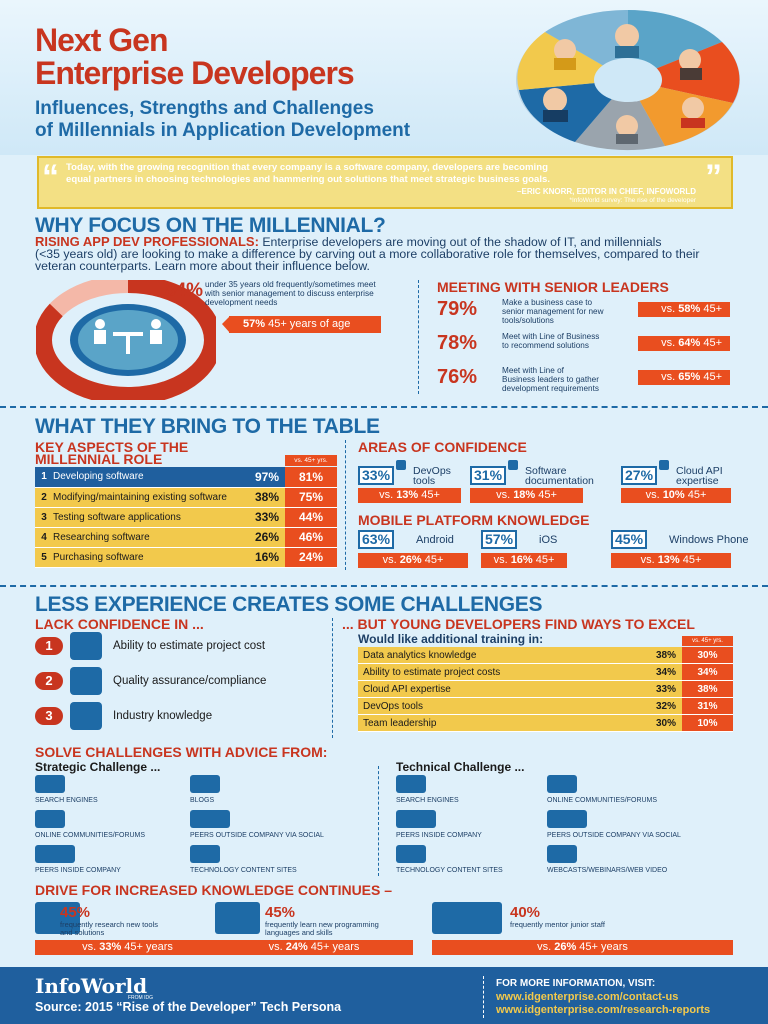 This screenshot has width=768, height=1024. What do you see at coordinates (385, 182) in the screenshot?
I see `quote-box` at bounding box center [385, 182].